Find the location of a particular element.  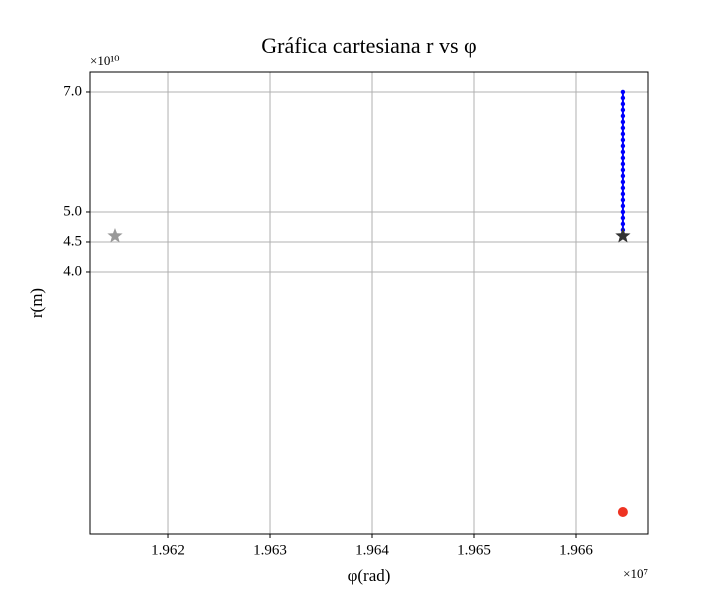

y-tick-label: 4.0 is located at coordinates (72, 271).